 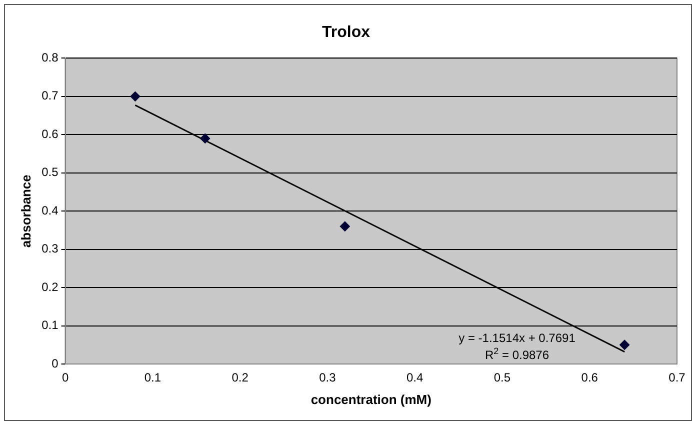 I want to click on y-tick-label: 0.8, so click(x=50, y=57).